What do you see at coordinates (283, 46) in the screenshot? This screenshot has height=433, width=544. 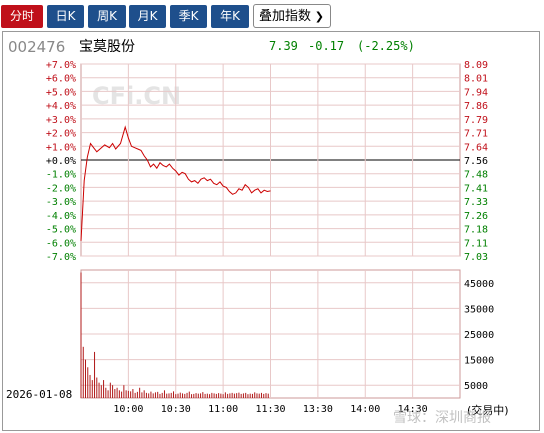 I see `stock-price: 7.39` at bounding box center [283, 46].